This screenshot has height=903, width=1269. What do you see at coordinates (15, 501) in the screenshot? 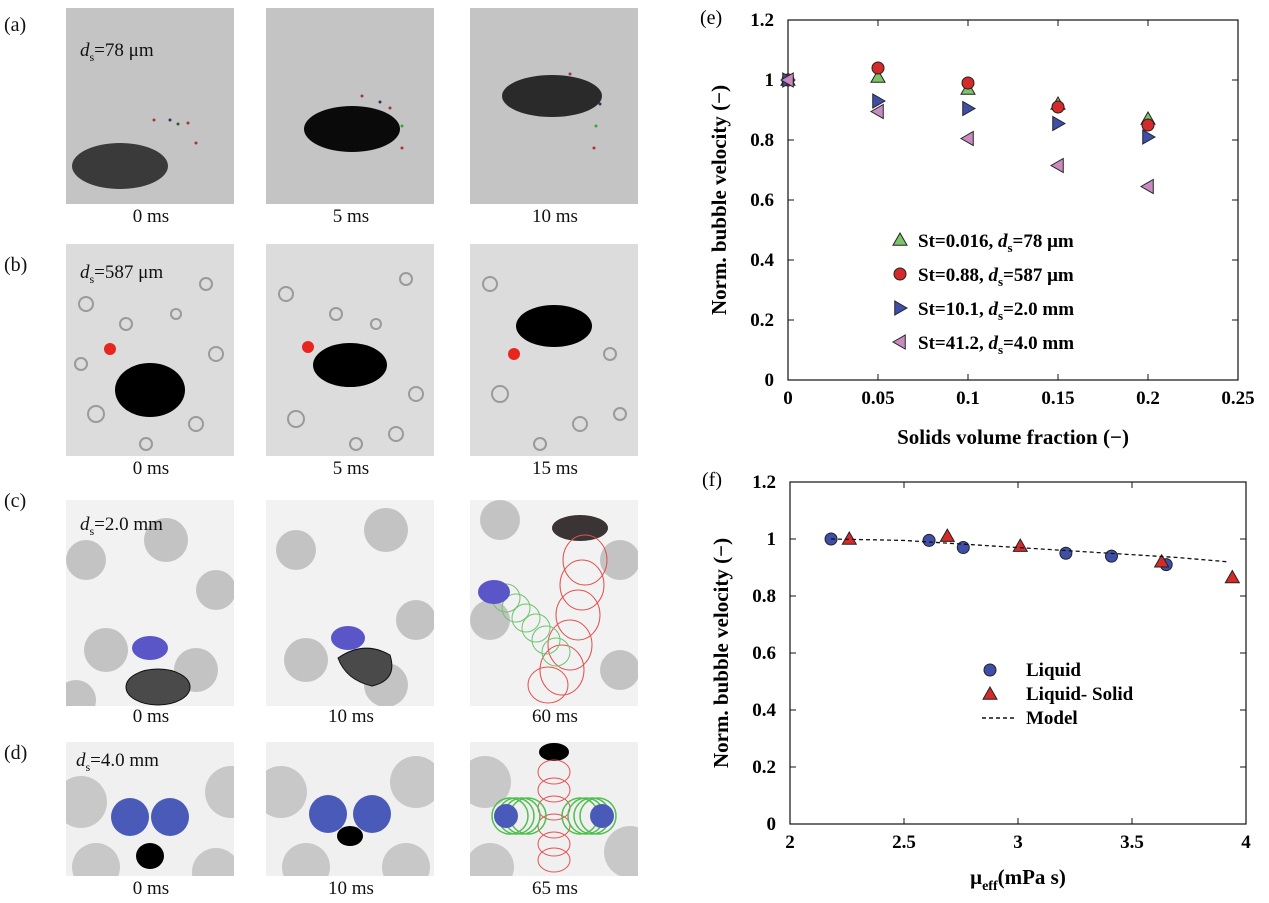
I see `panel-letter-c: (c)` at bounding box center [15, 501].